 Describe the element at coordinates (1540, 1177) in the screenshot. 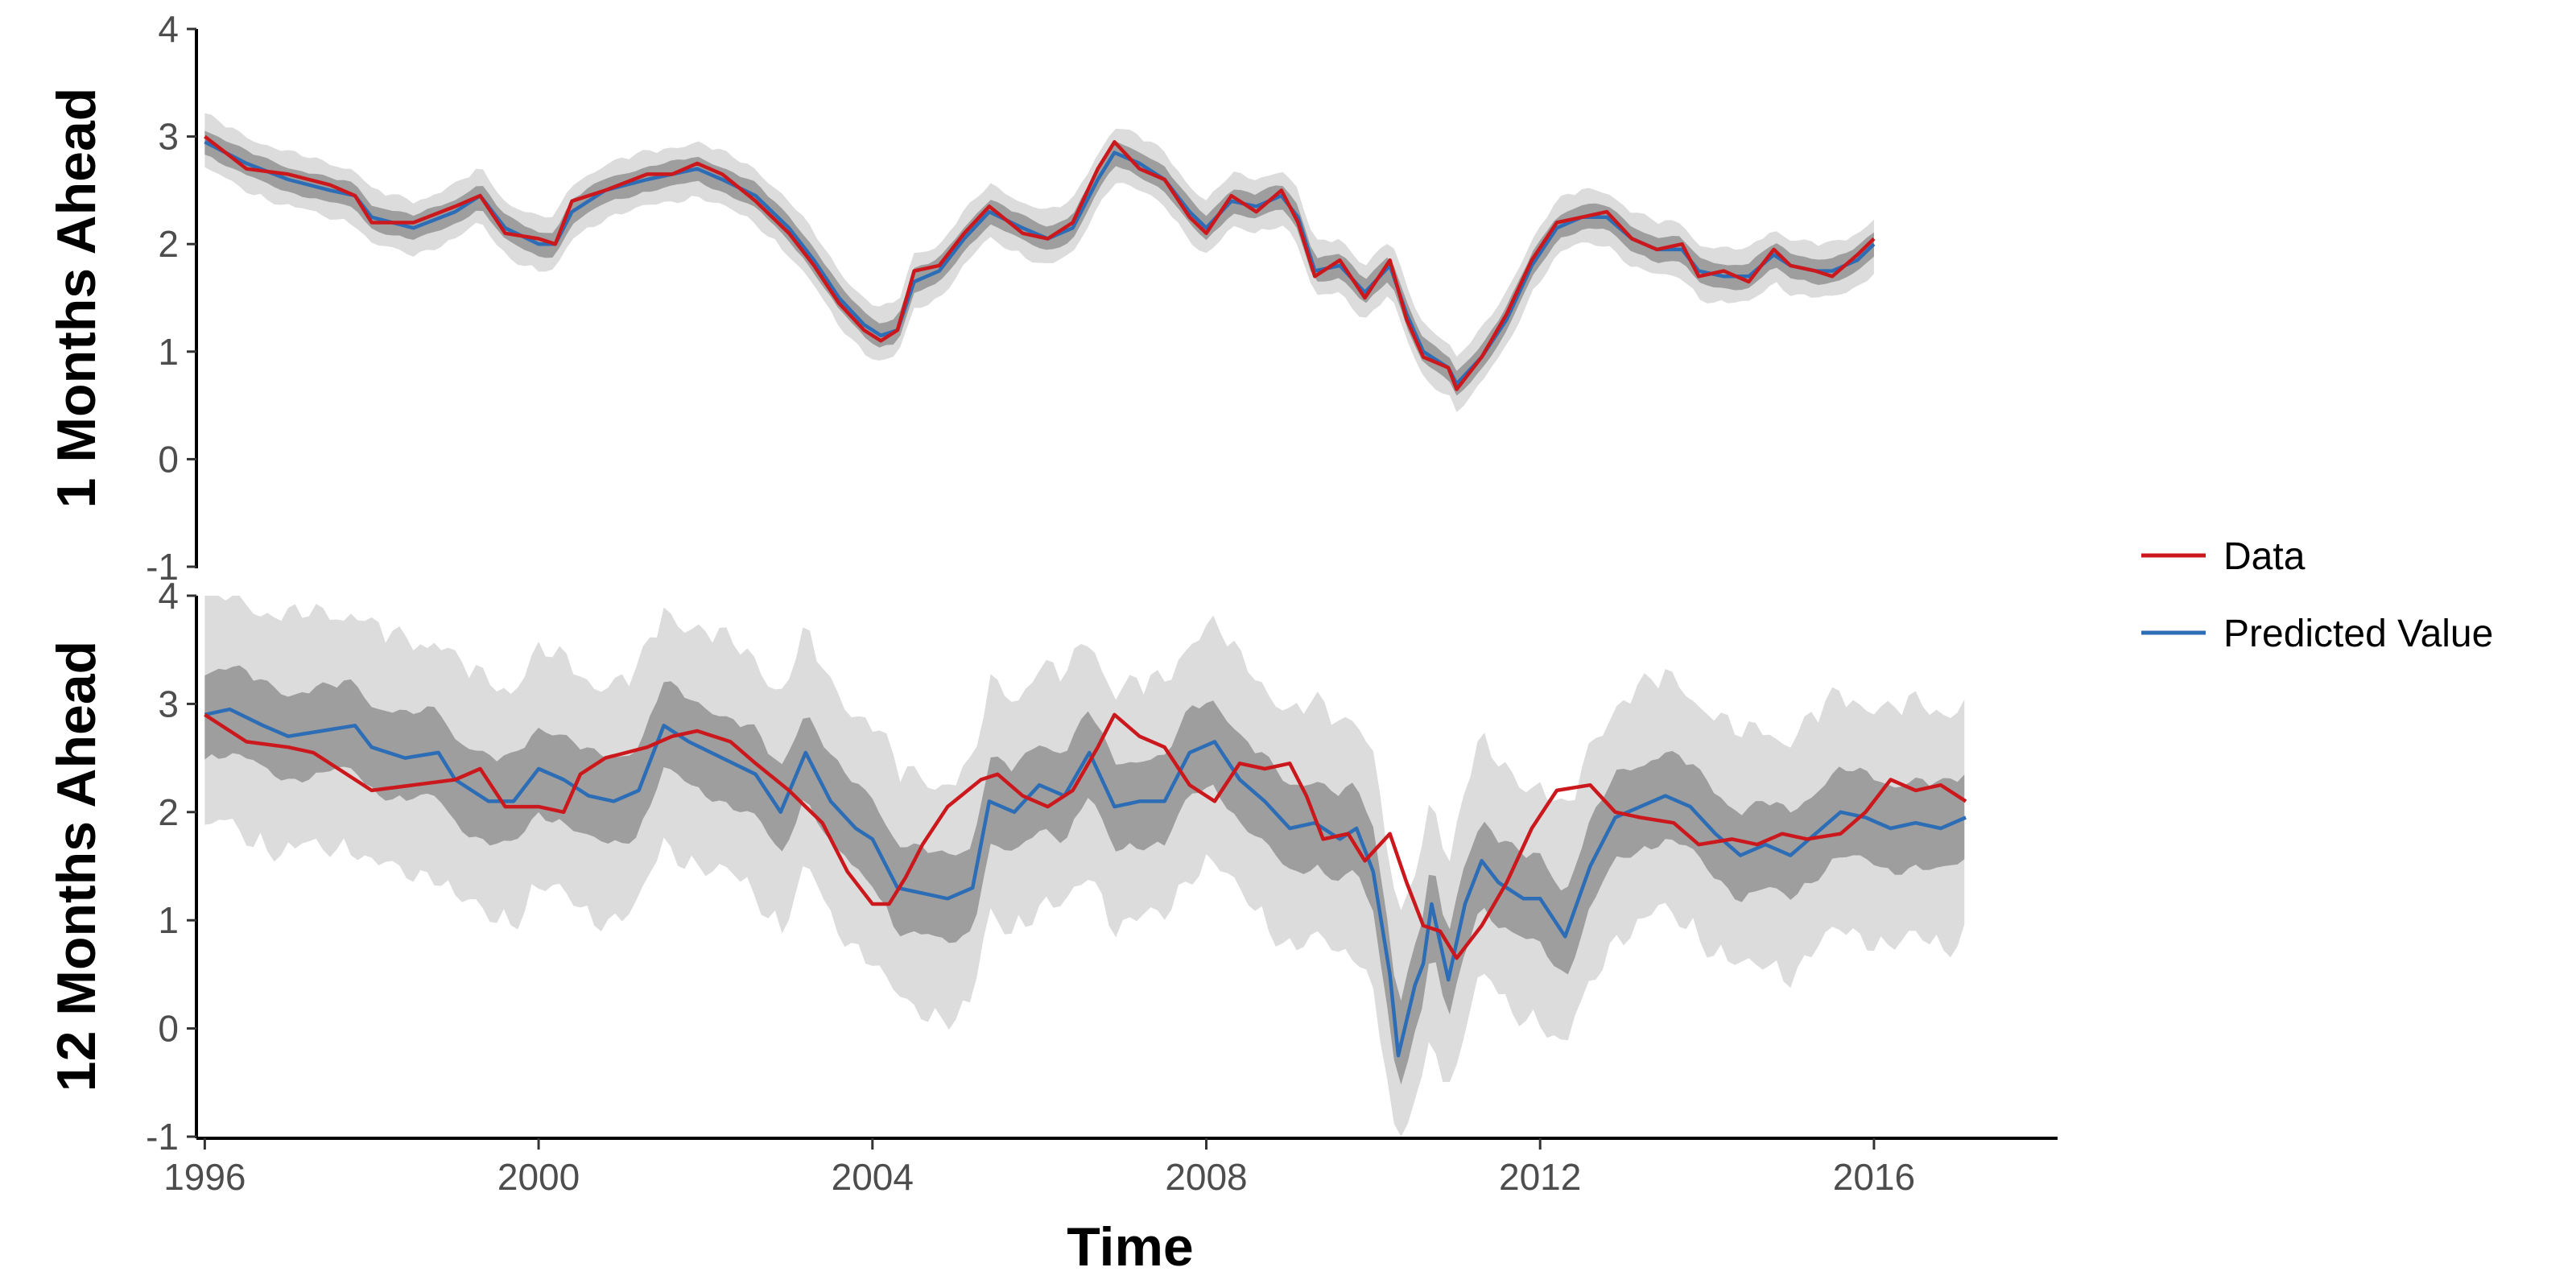

I see `x-tick-label: 2012` at that location.